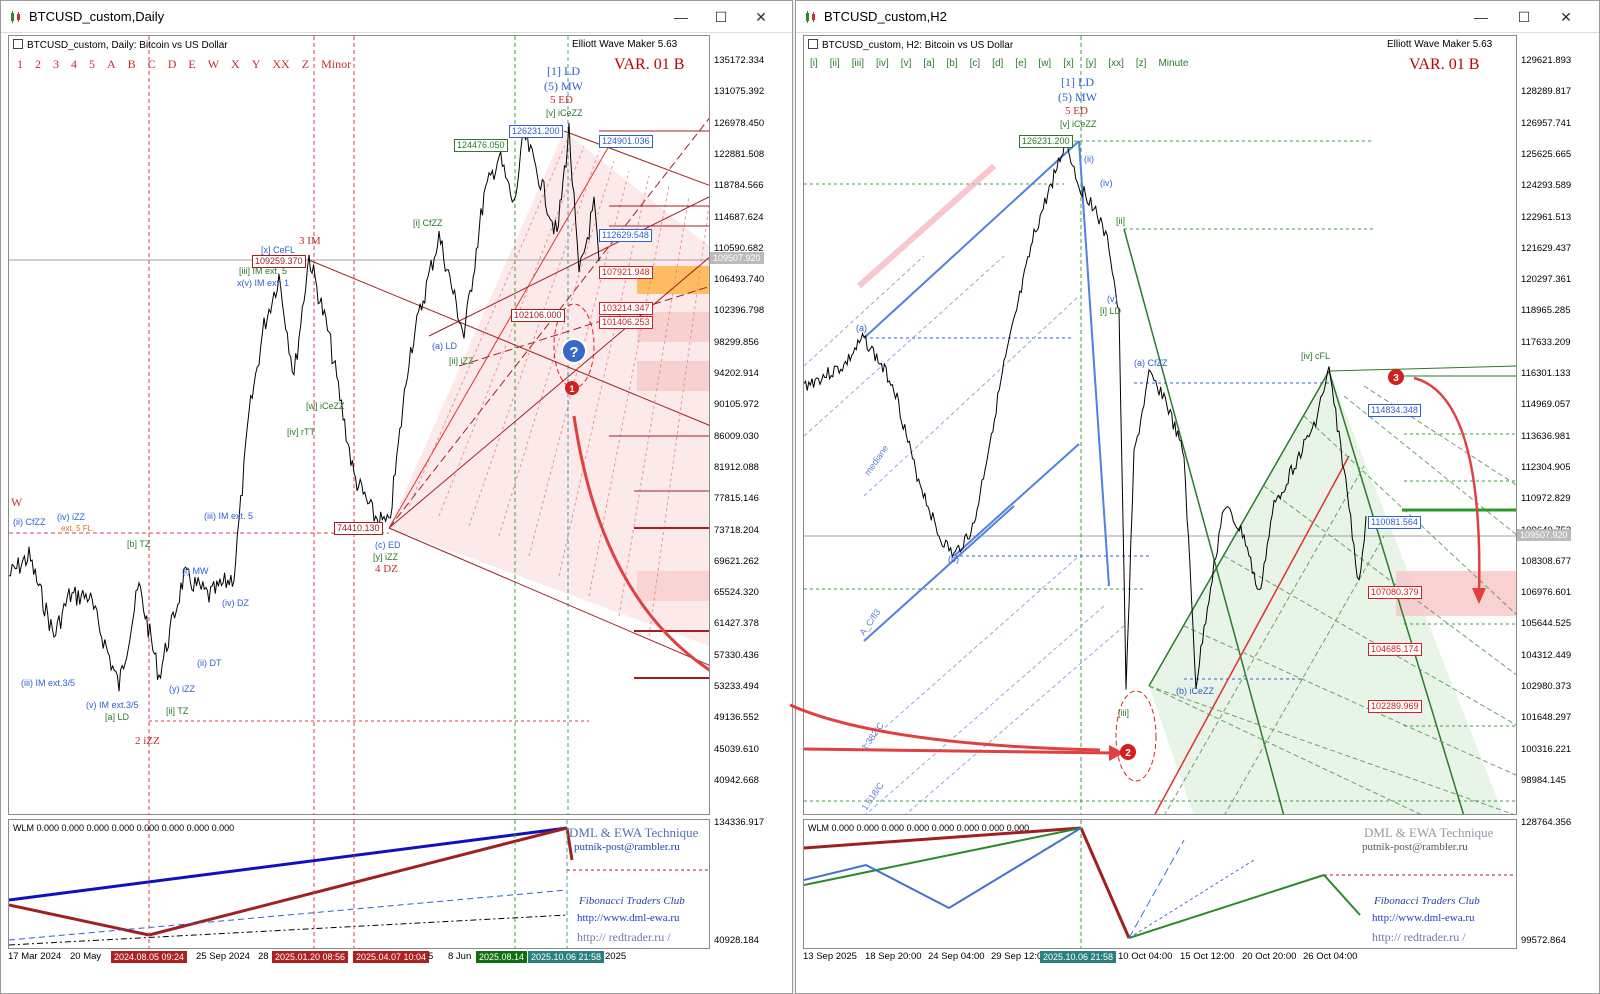 The width and height of the screenshot is (1600, 994). Describe the element at coordinates (1077, 82) in the screenshot. I see `wave-label: [1] LD` at that location.